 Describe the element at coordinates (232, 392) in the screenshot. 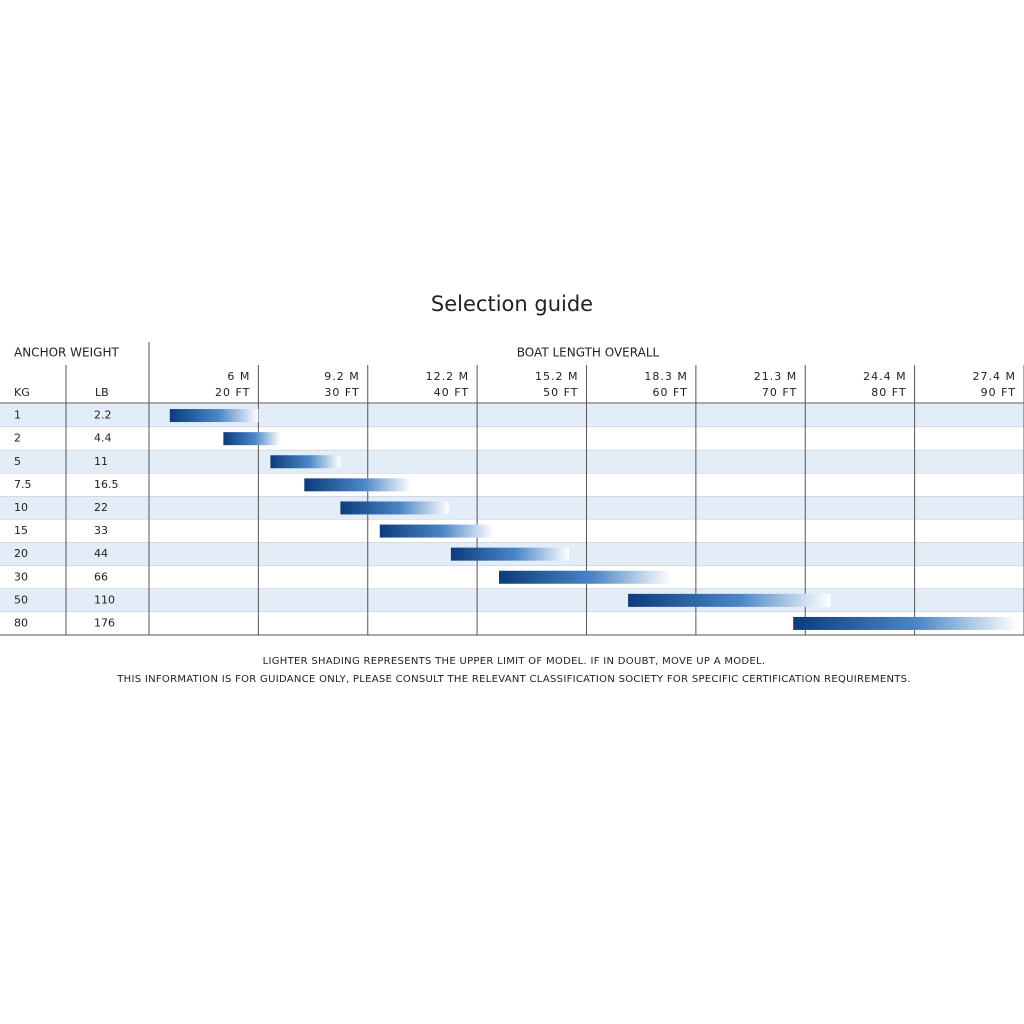

I see `x-tick-label: 20 FT` at that location.